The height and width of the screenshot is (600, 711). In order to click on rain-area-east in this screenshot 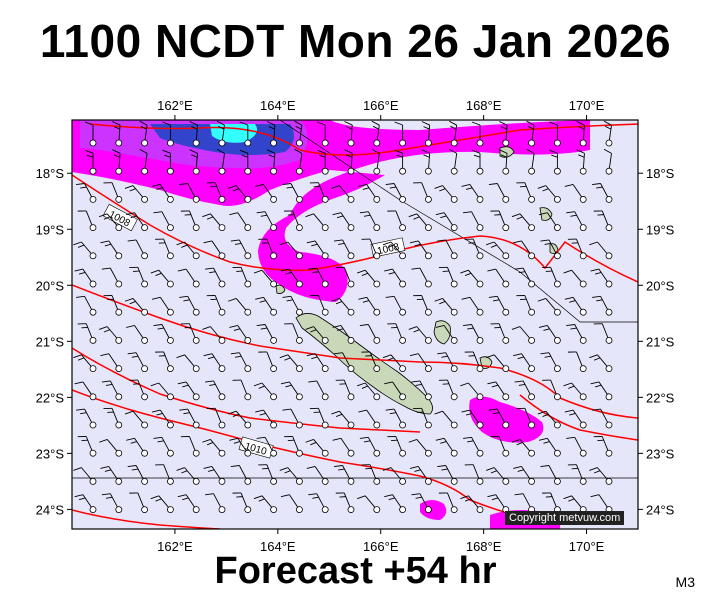, I will do `click(506, 419)`.